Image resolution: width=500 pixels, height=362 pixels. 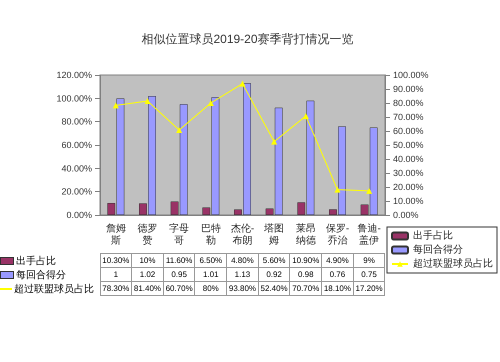 I want to click on y2-tick-label: 40.00%, so click(x=408, y=159).